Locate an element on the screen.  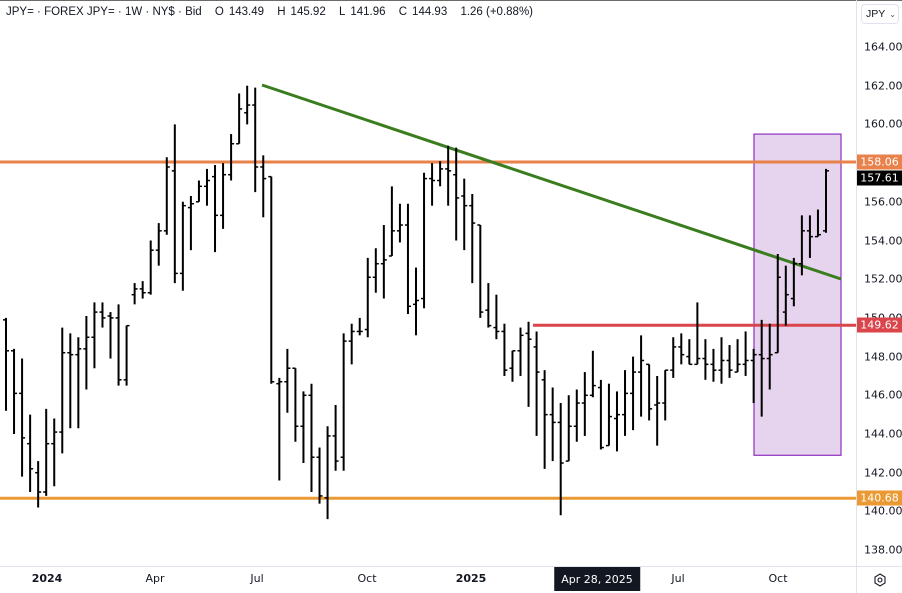
close-value: 144.93 is located at coordinates (430, 12).